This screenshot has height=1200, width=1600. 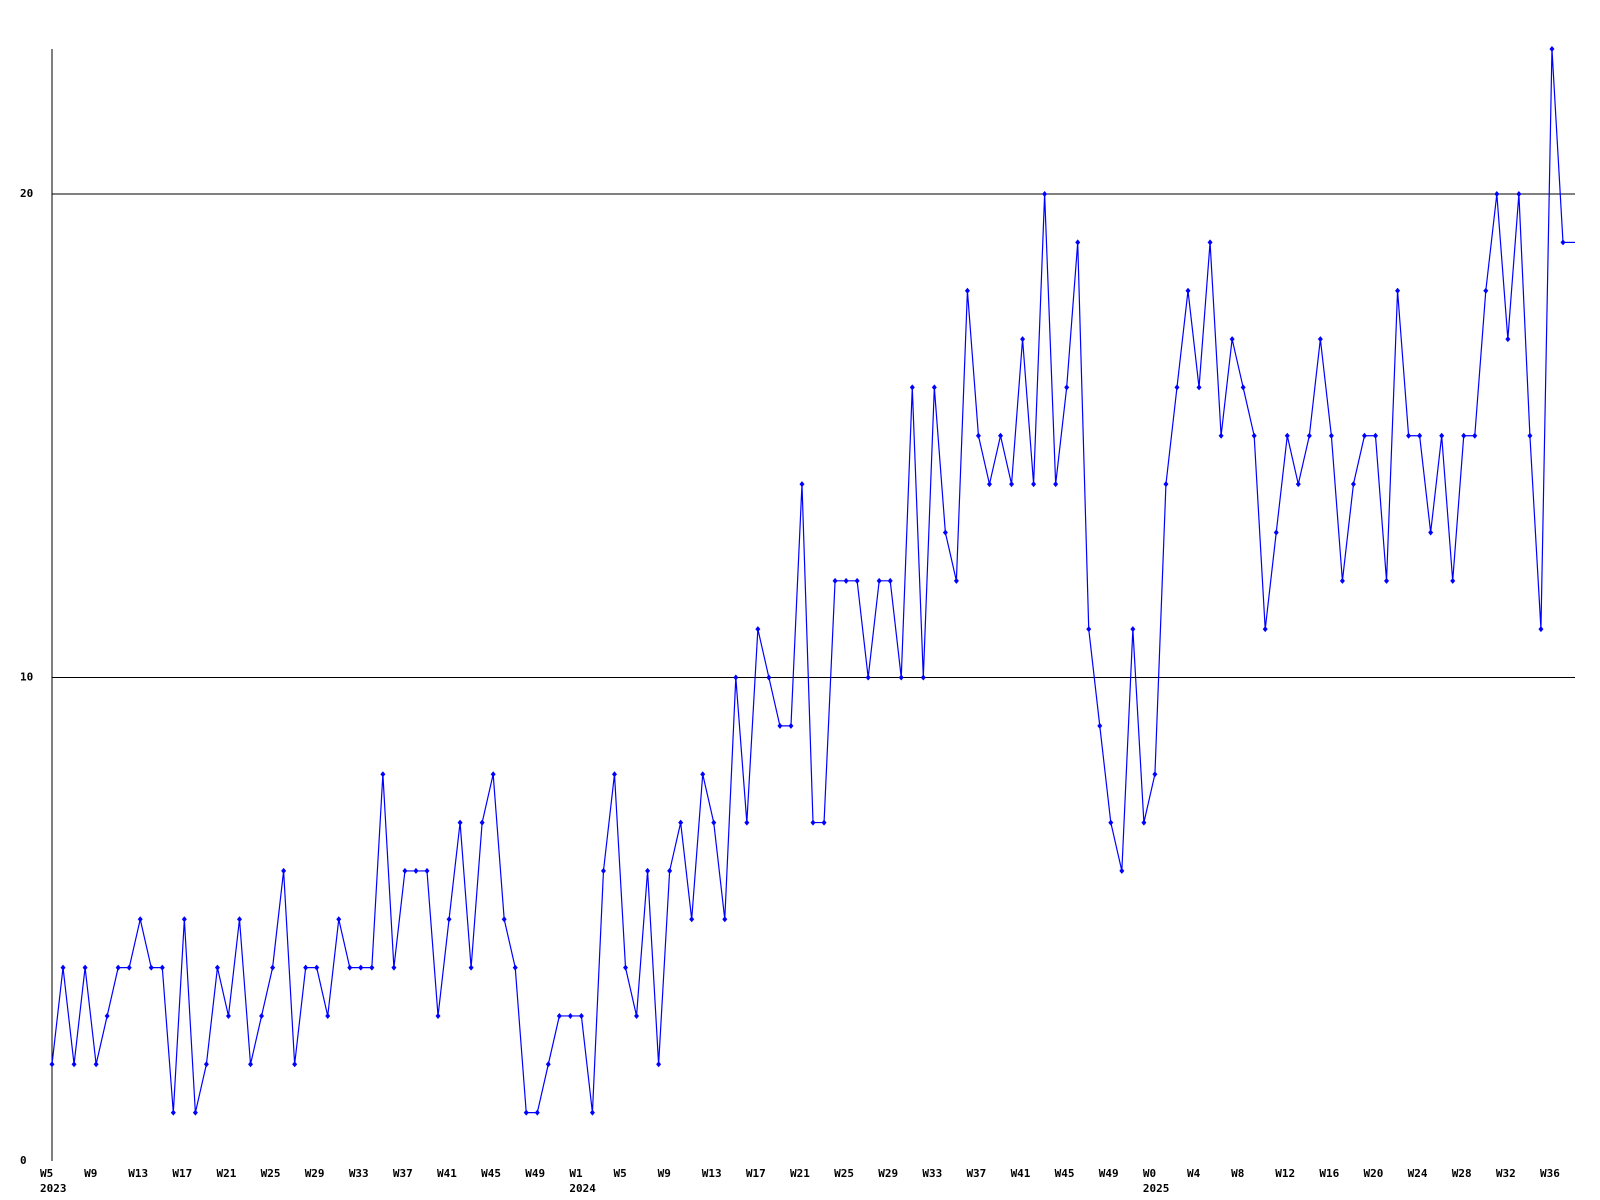 I want to click on x-tick-label: W20, so click(x=1374, y=1173).